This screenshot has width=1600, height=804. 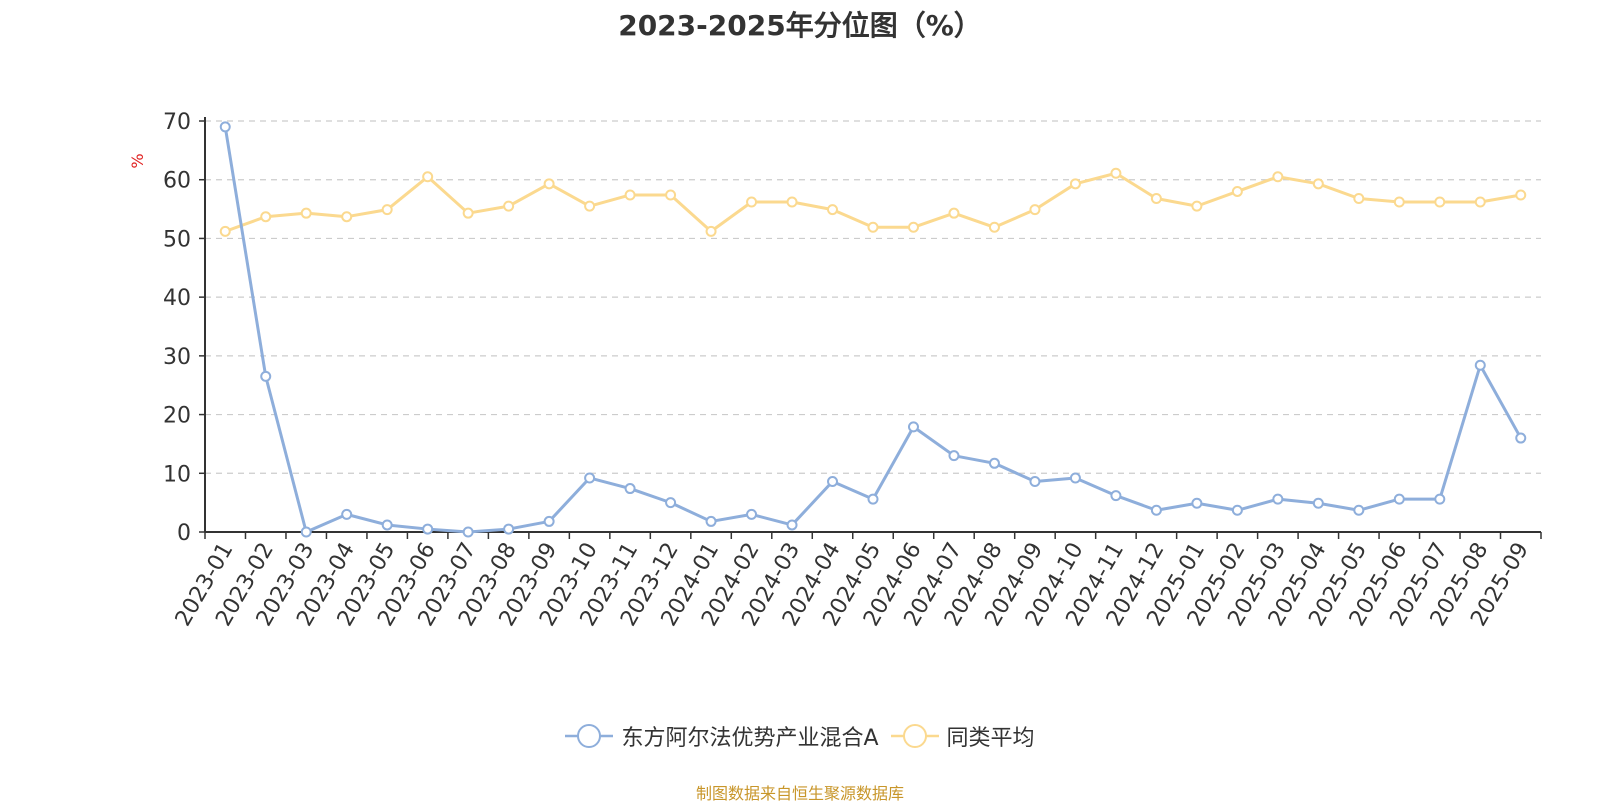 I want to click on legend-item-peer-average: 同类平均, so click(x=962, y=736).